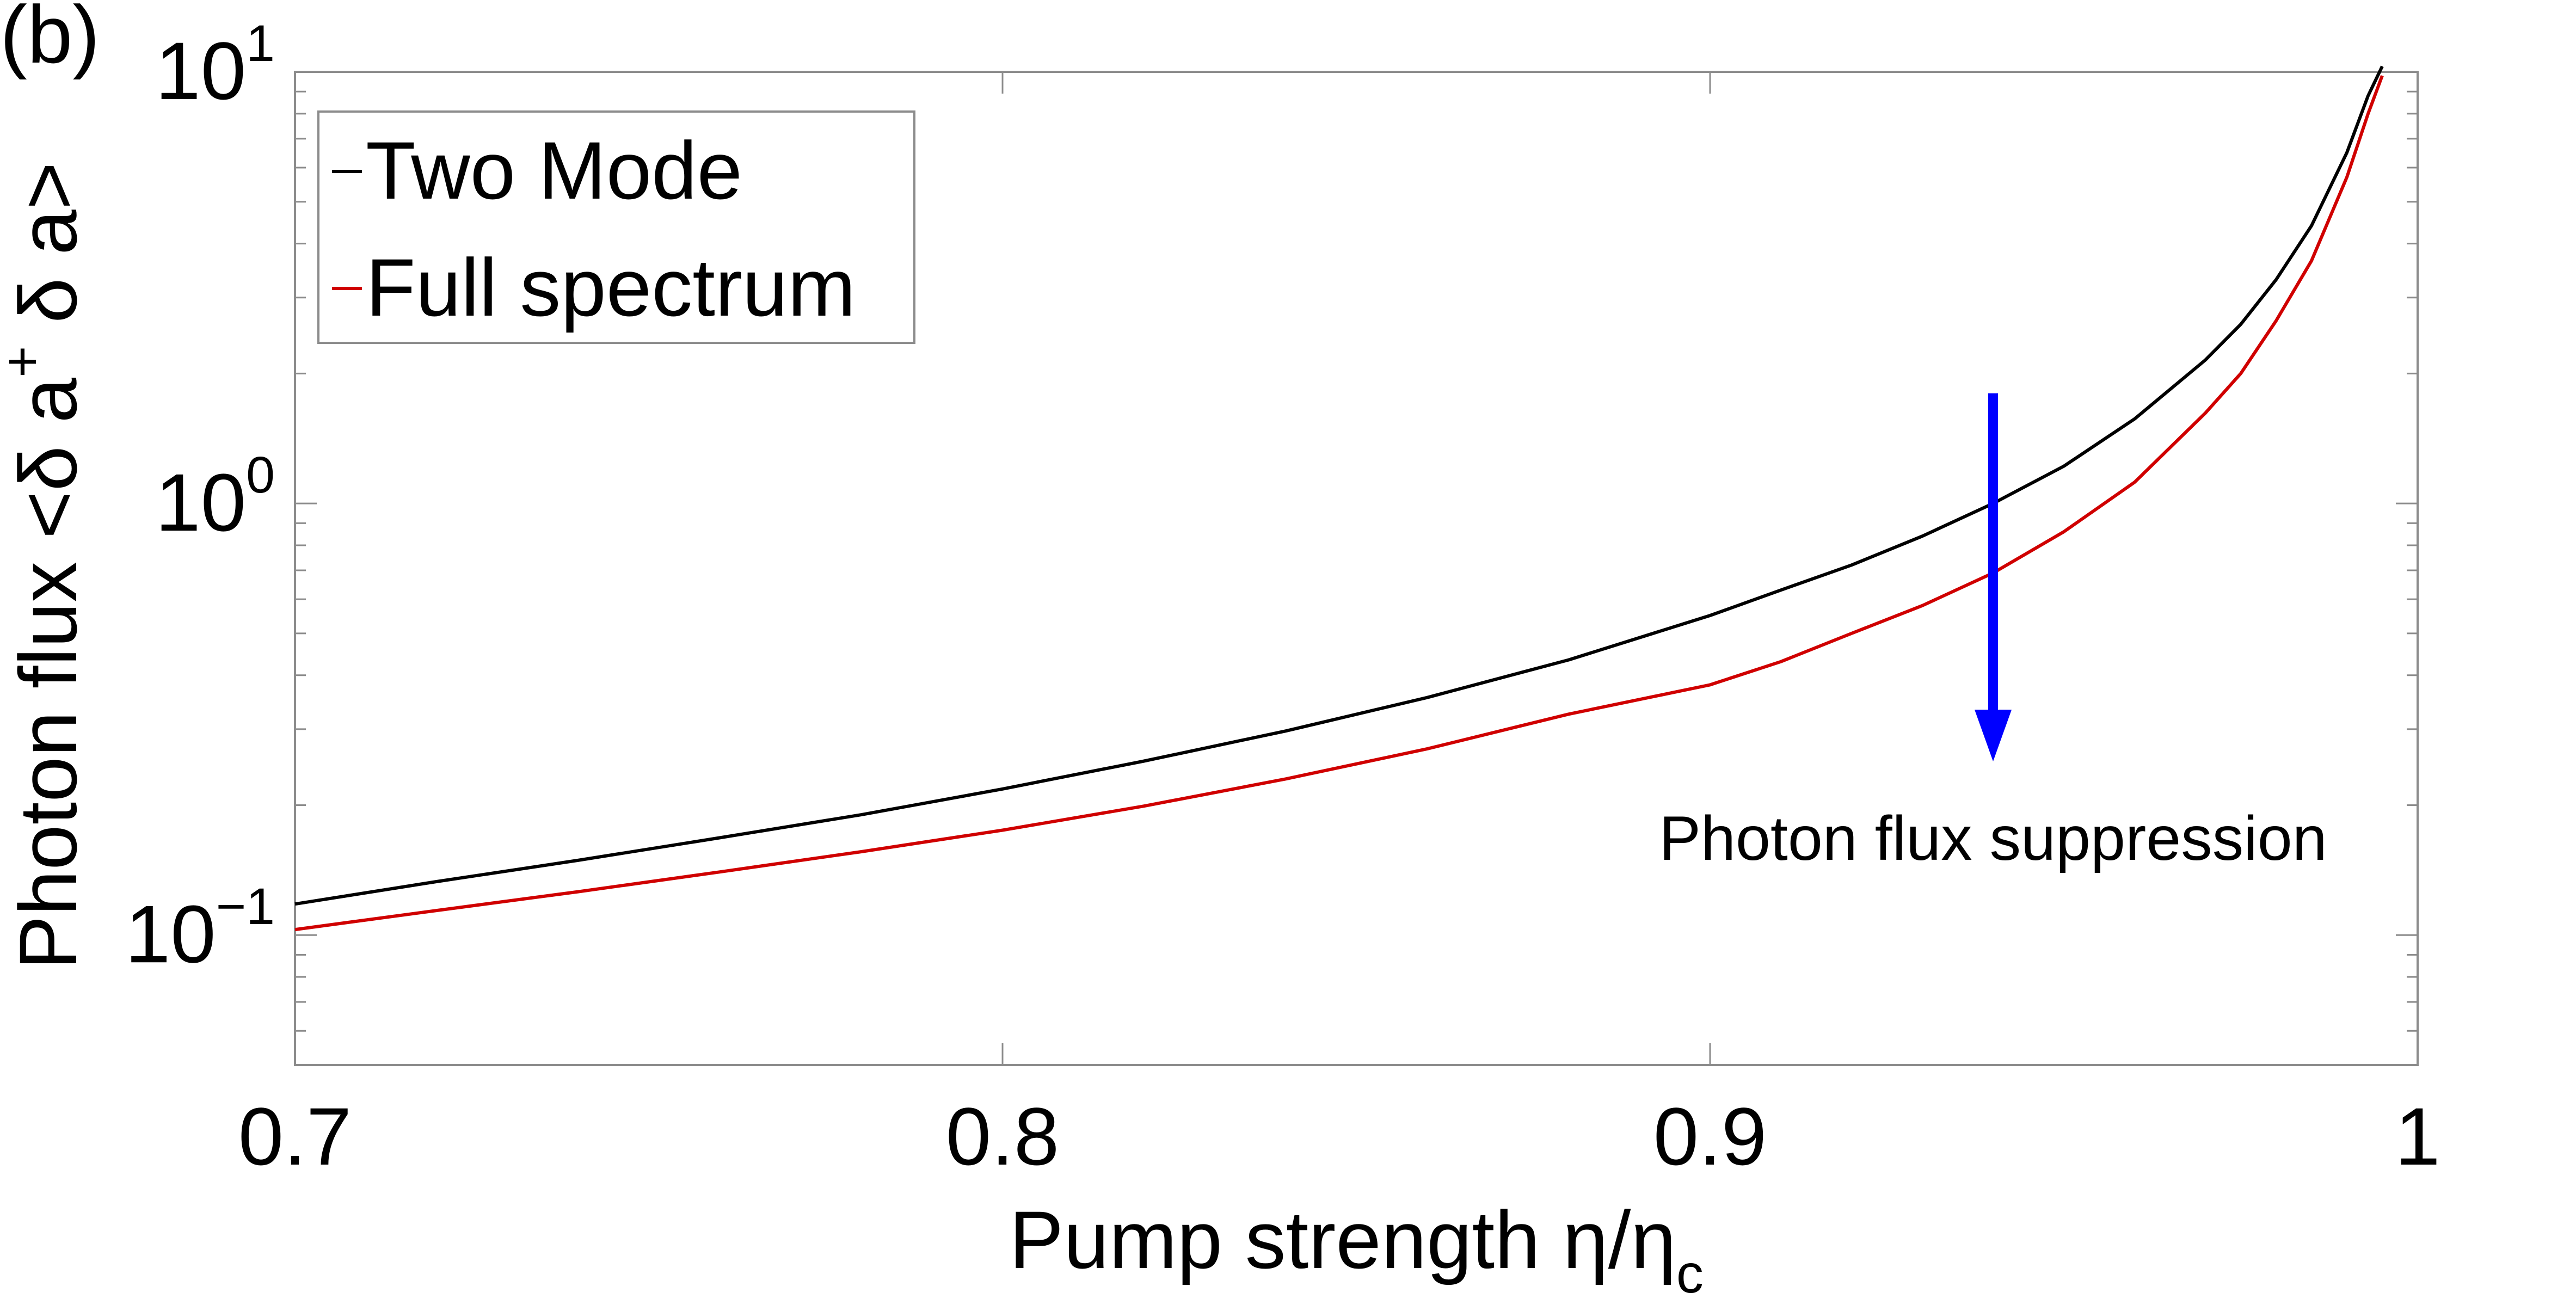 The image size is (2576, 1305). I want to click on annotation-text: Photon flux suppression, so click(1993, 838).